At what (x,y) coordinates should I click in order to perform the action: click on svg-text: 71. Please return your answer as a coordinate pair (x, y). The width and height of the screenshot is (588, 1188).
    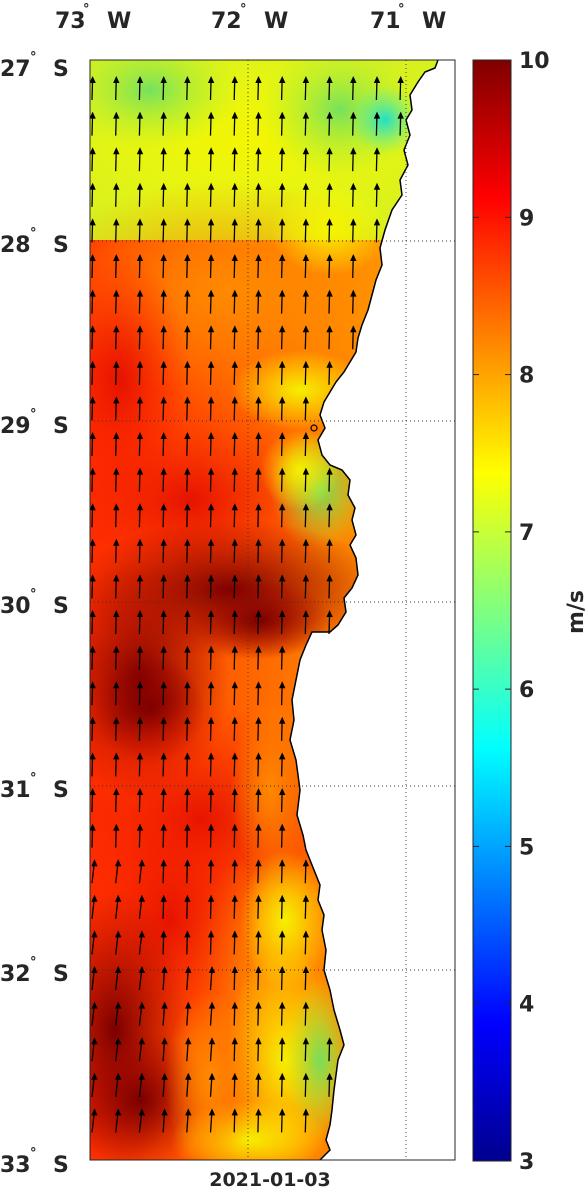
    Looking at the image, I should click on (385, 21).